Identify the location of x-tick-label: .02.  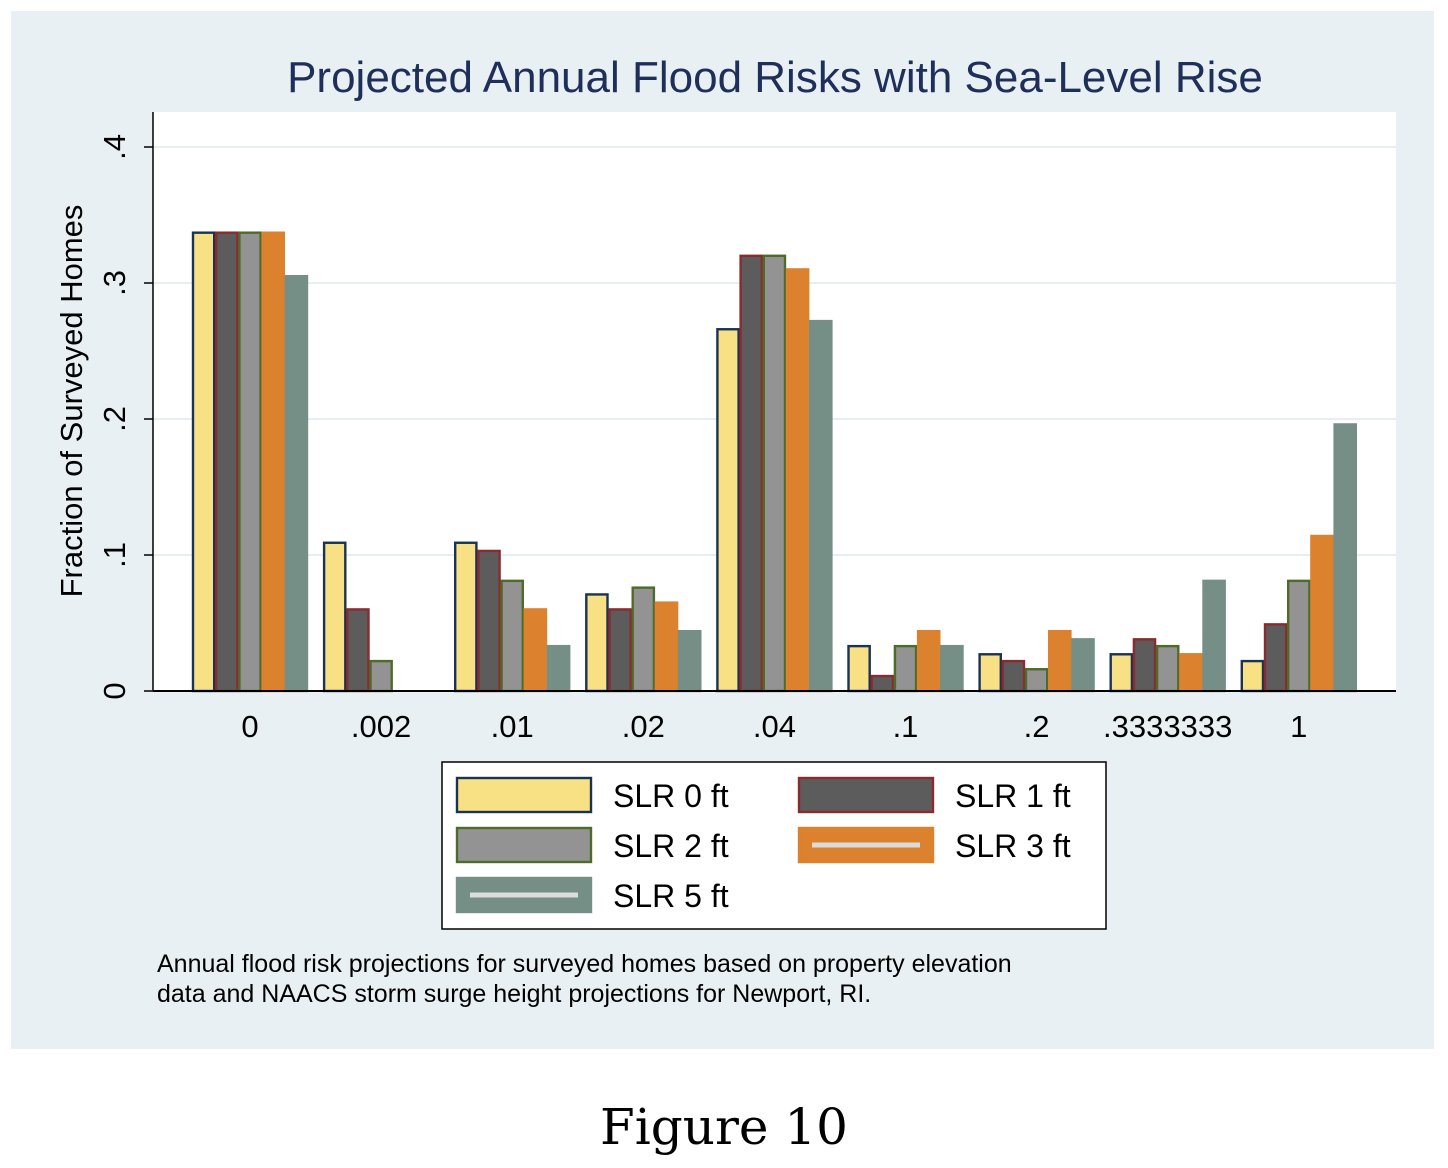
(643, 726).